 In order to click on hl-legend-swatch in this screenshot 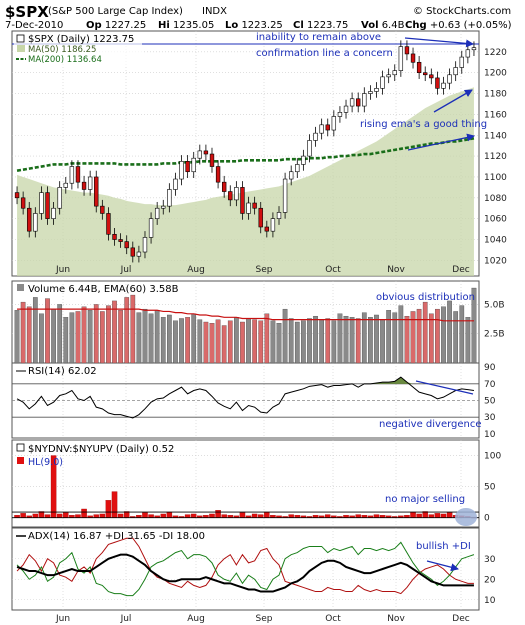, I will do `click(20, 460)`.